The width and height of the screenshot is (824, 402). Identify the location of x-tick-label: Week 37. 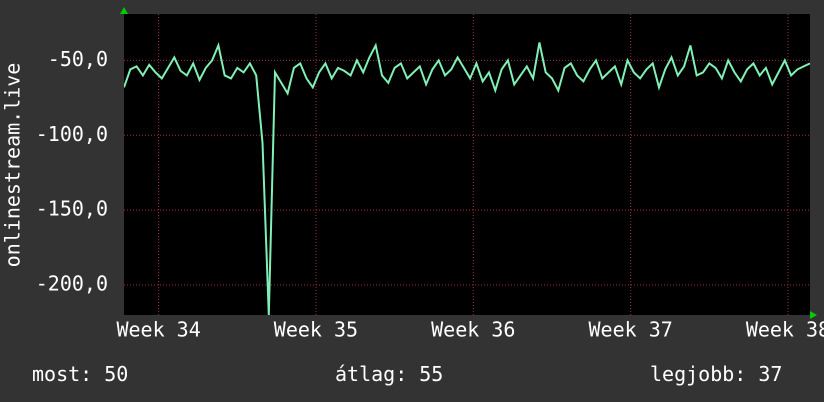
(630, 330).